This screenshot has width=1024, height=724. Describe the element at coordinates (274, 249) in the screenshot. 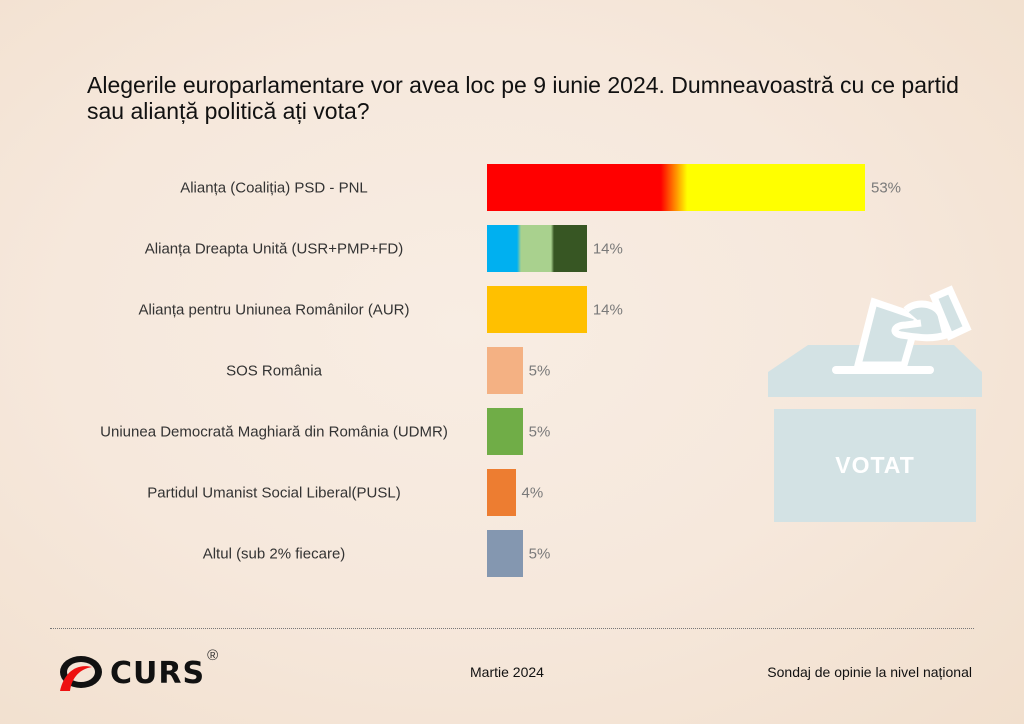

I see `category-label: Alianța Dreapta Unită (USR+PMP+FD)` at that location.